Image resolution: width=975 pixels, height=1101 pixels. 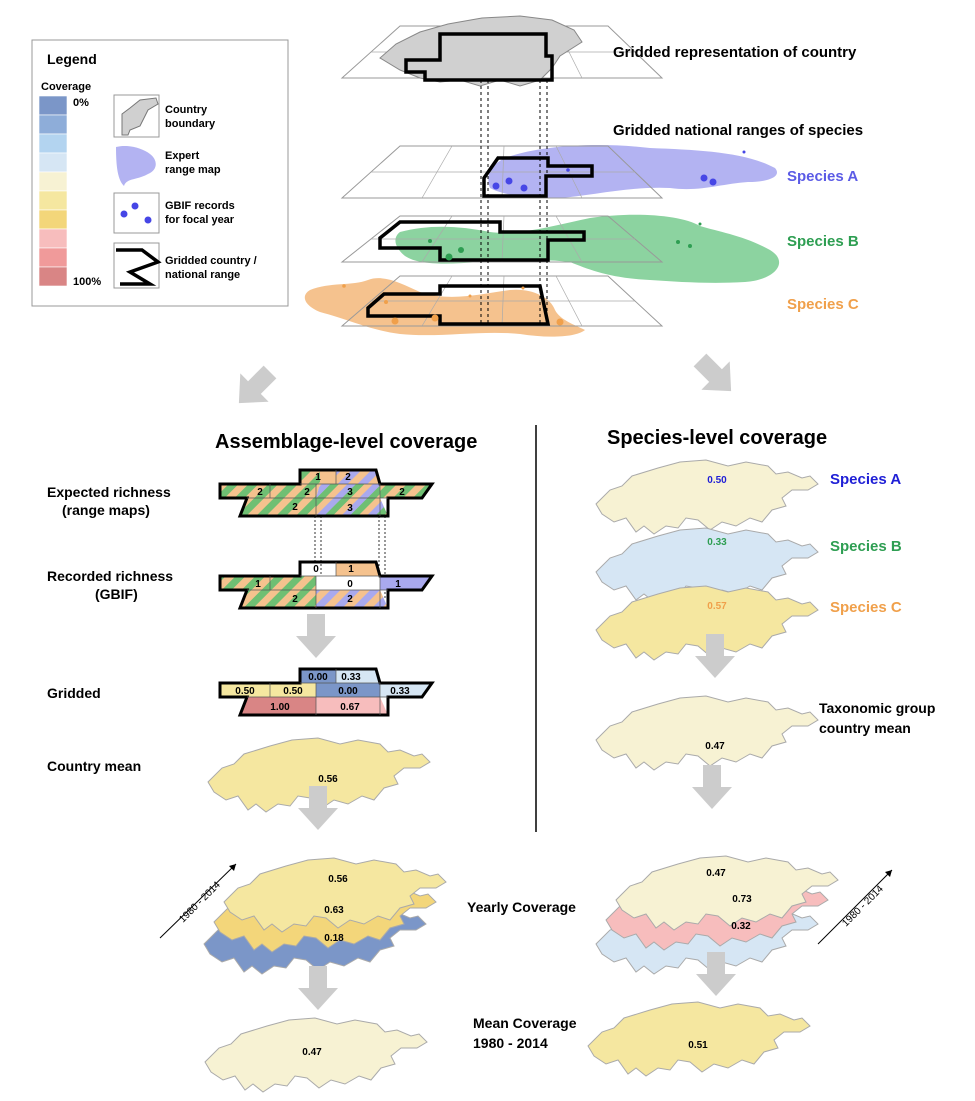 I want to click on legend-item-3-line2: for focal year, so click(x=200, y=220).